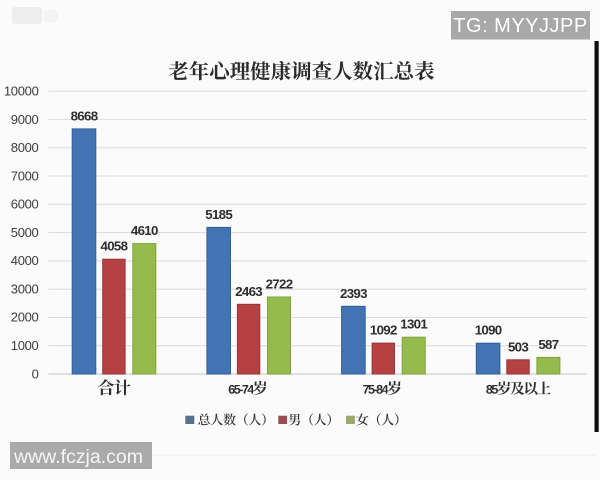  Describe the element at coordinates (279, 284) in the screenshot. I see `svg-text: 2722` at that location.